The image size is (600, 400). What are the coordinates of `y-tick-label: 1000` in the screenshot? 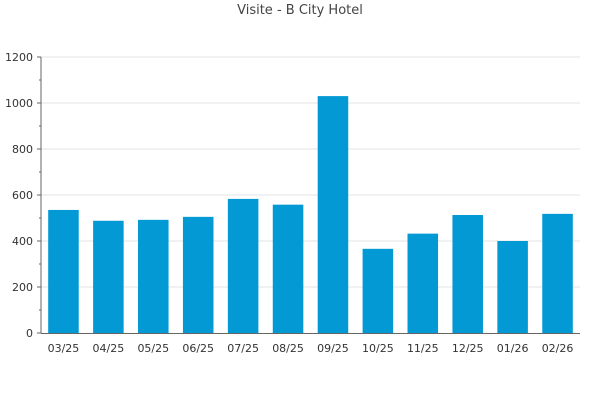 It's located at (19, 103).